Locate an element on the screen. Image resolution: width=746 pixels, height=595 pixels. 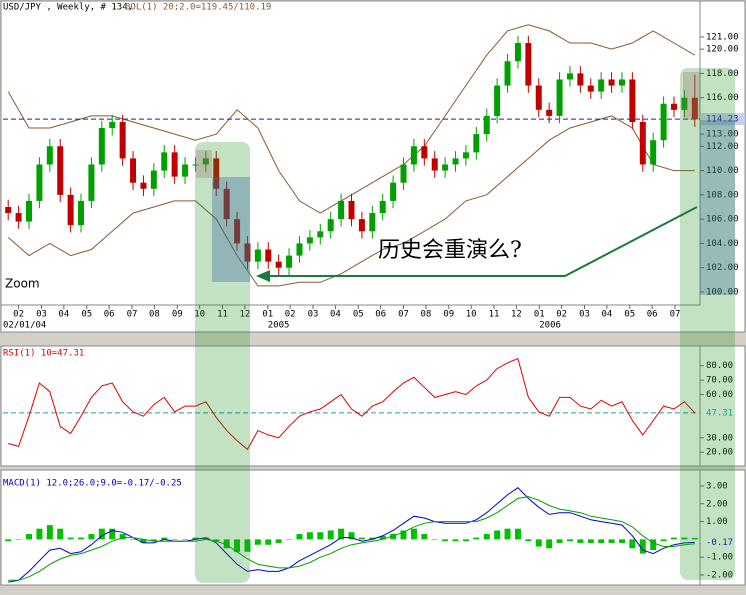
x-tick-label: 09 is located at coordinates (448, 315).